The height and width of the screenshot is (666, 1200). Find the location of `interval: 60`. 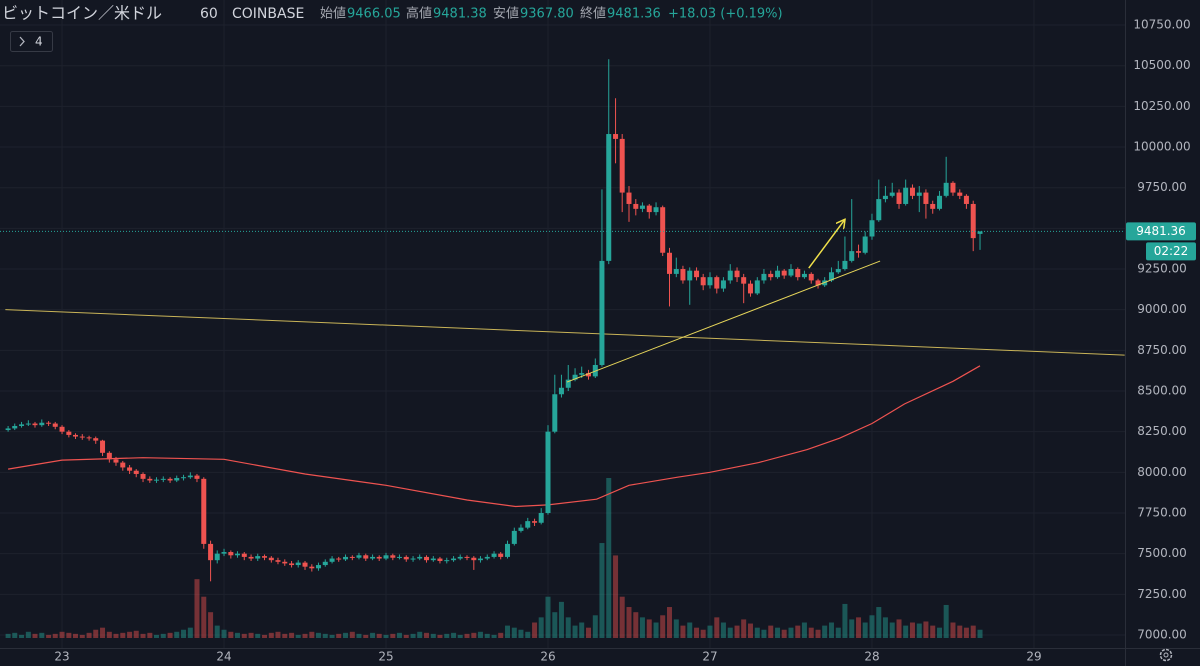

interval: 60 is located at coordinates (209, 14).